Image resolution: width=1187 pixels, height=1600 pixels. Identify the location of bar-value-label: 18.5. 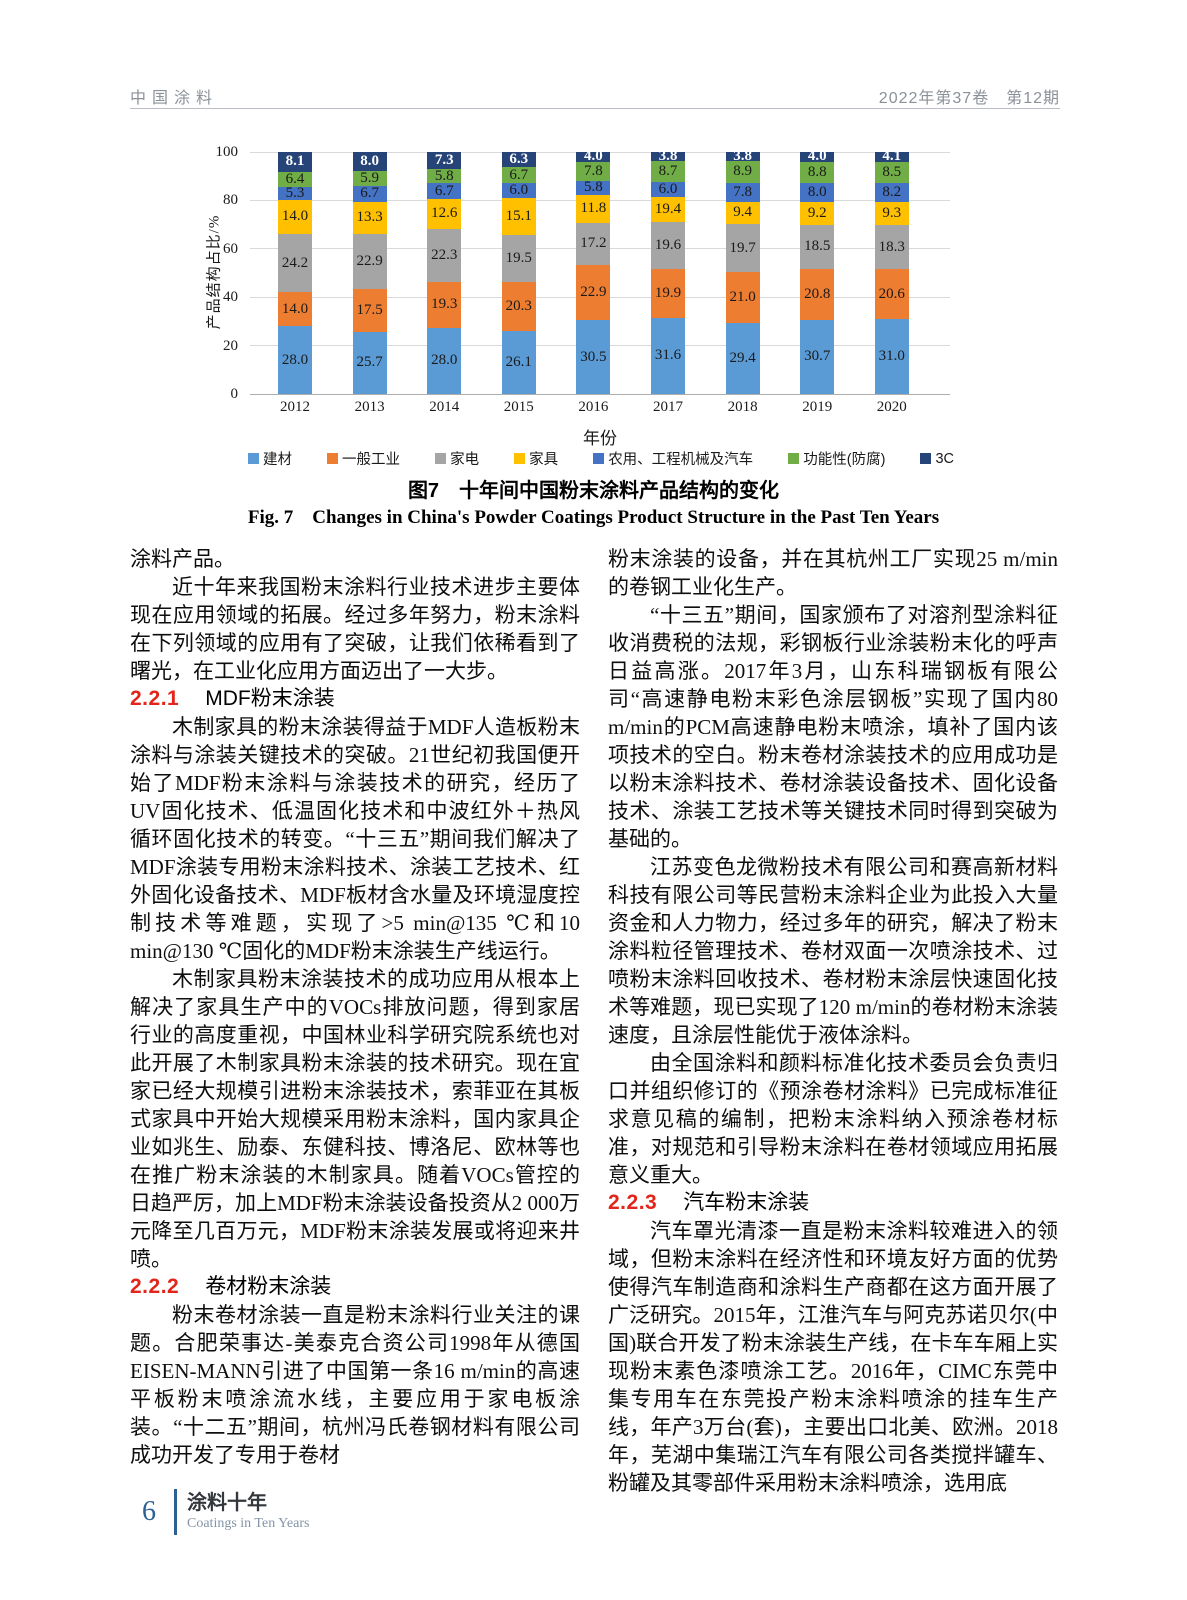
(817, 246).